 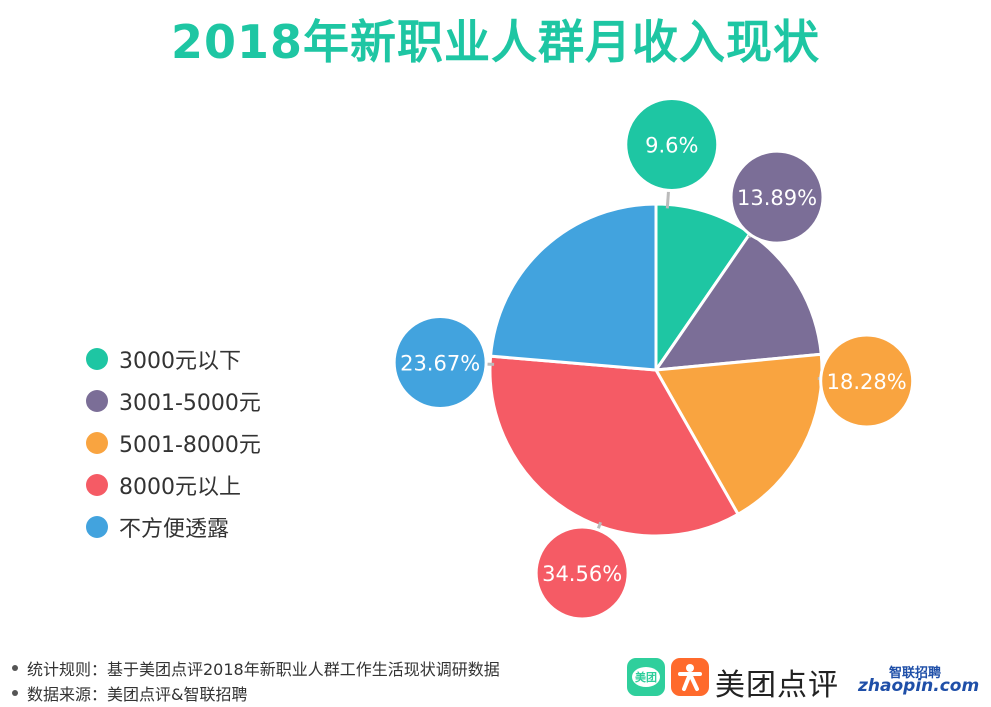 I want to click on meituan-logo-text: 美团, so click(x=646, y=677).